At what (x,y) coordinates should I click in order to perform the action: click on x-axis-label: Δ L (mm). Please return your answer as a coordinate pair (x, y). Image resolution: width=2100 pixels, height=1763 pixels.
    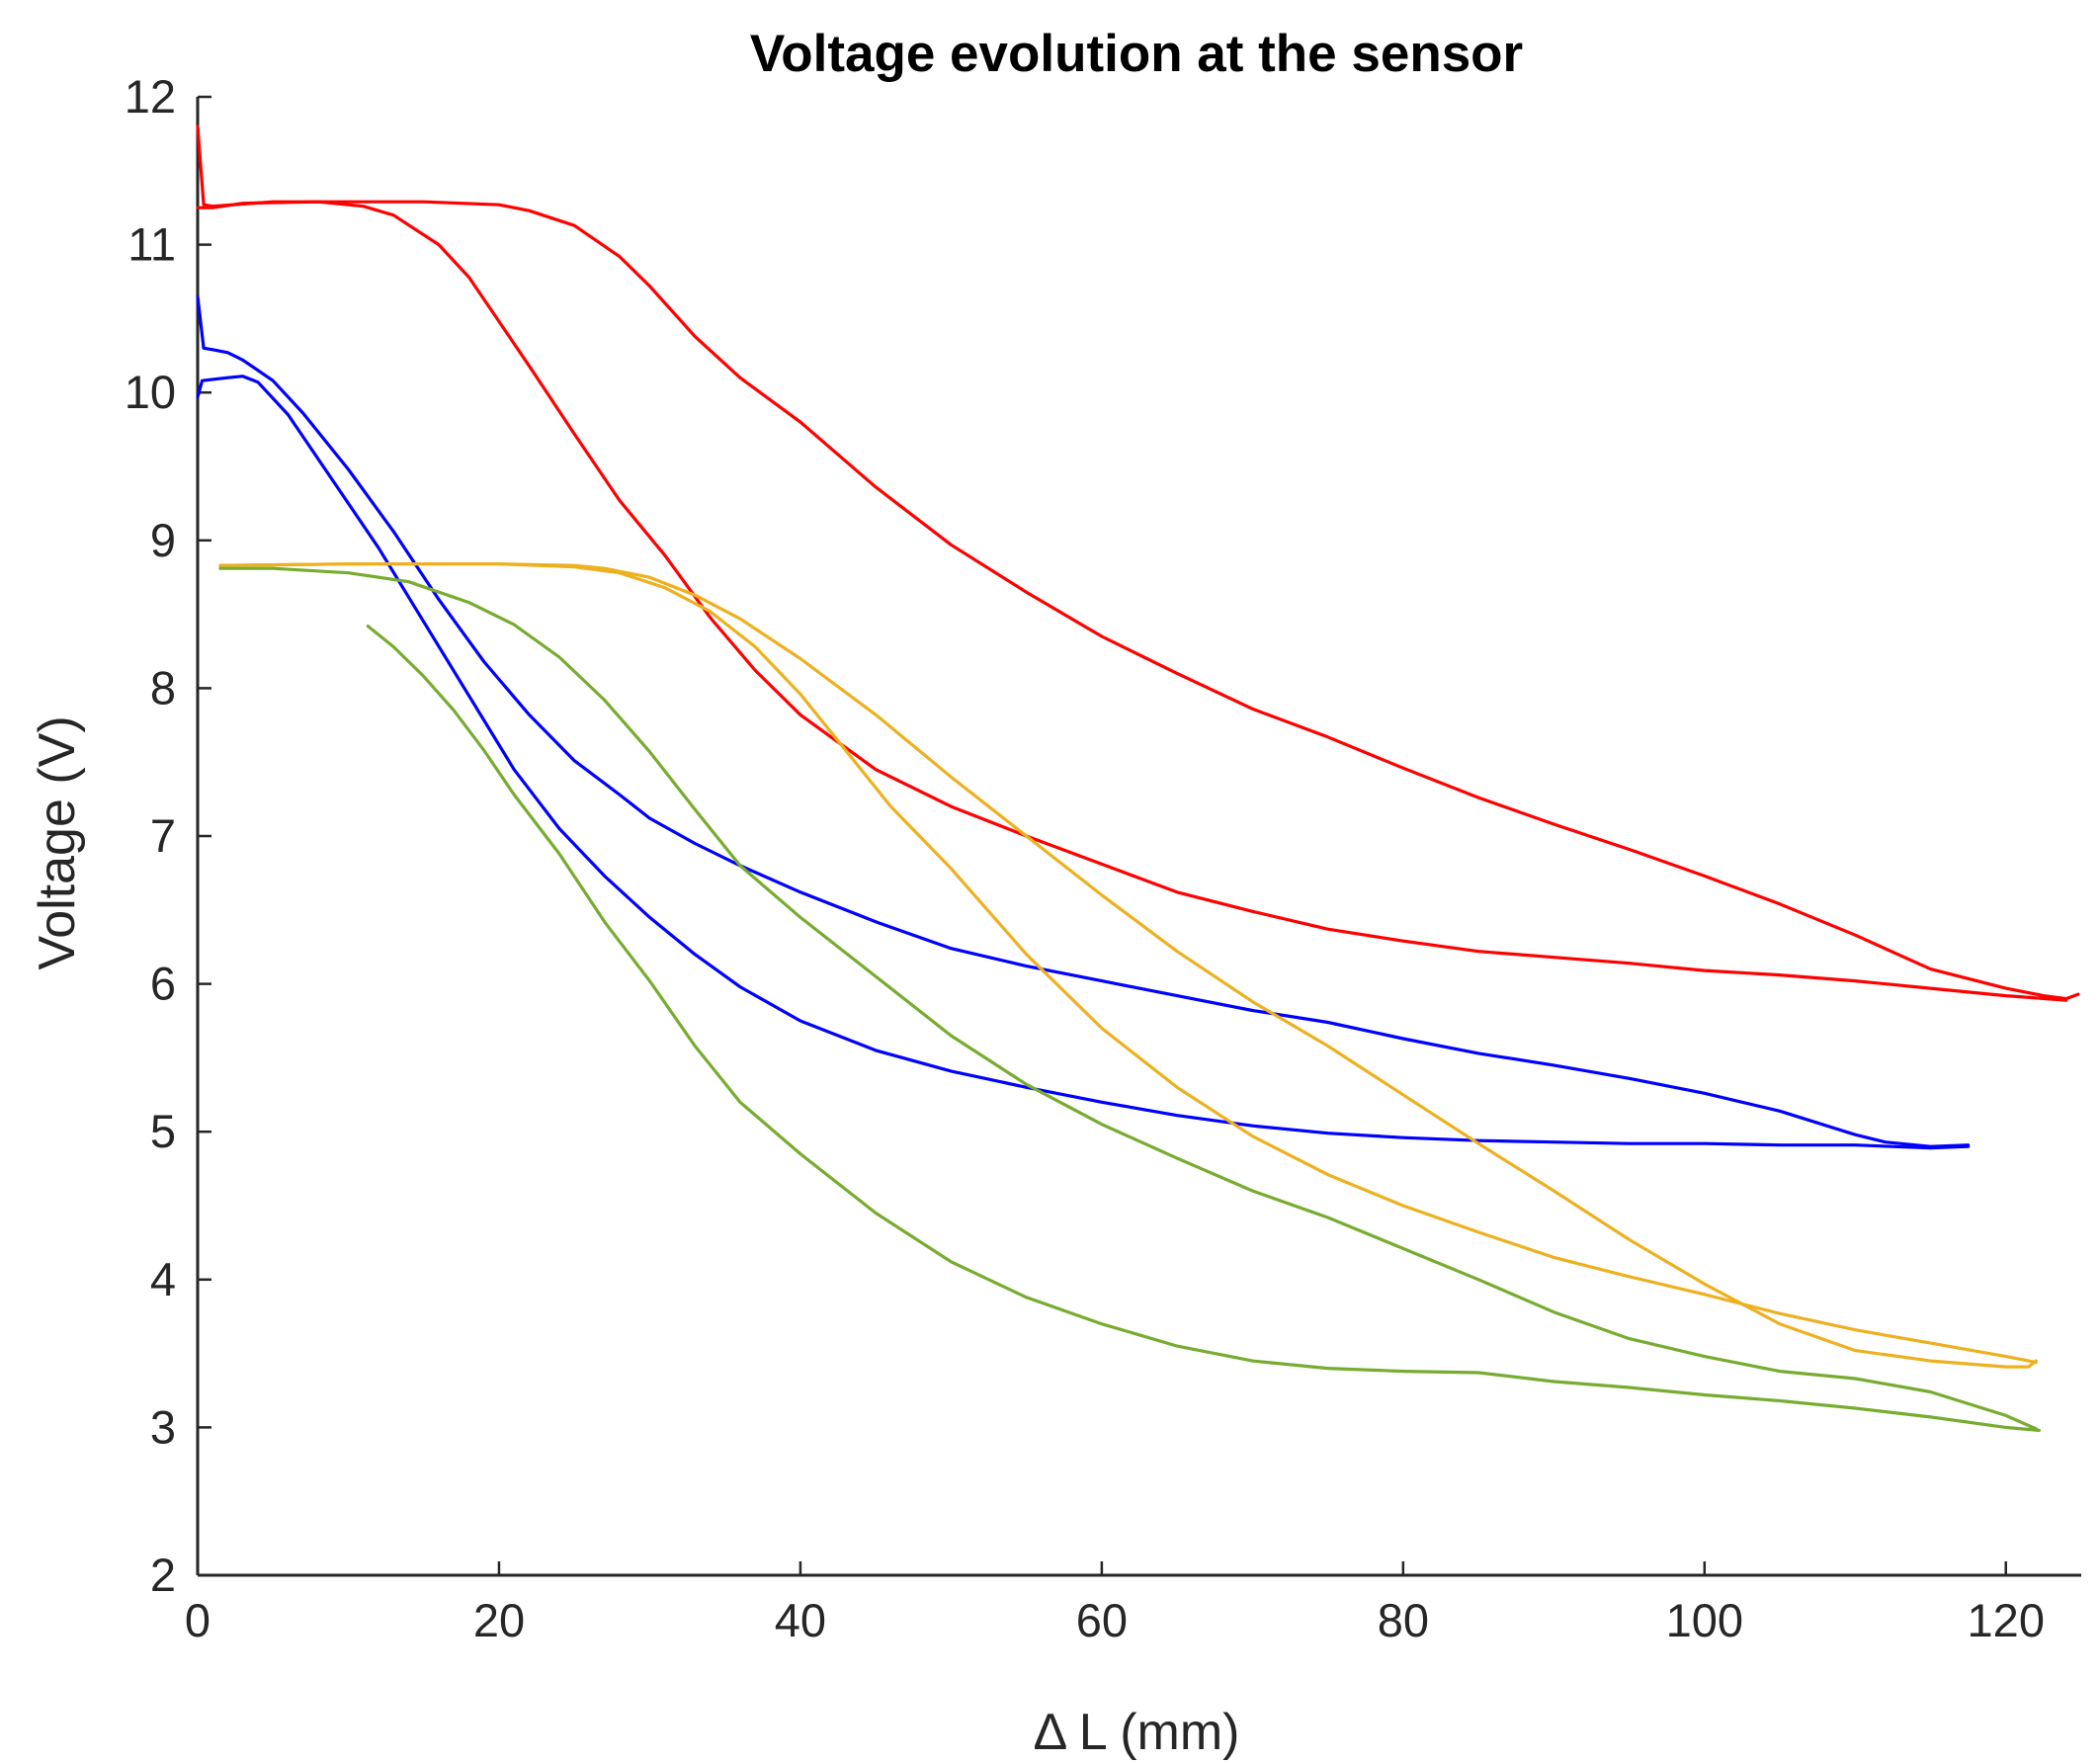
    Looking at the image, I should click on (1136, 1733).